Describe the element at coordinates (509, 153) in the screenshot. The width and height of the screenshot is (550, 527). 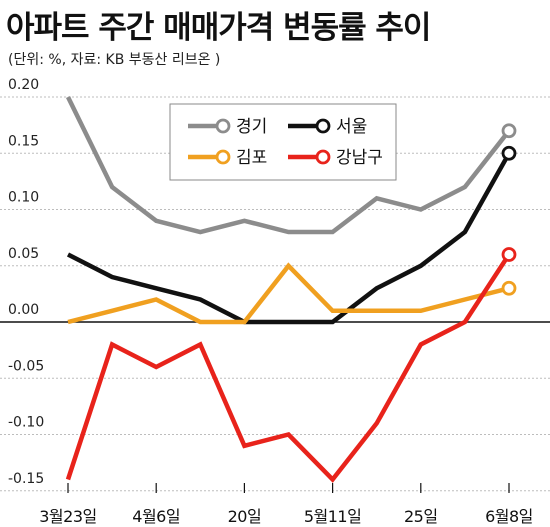
I see `series-end-marker-서울` at that location.